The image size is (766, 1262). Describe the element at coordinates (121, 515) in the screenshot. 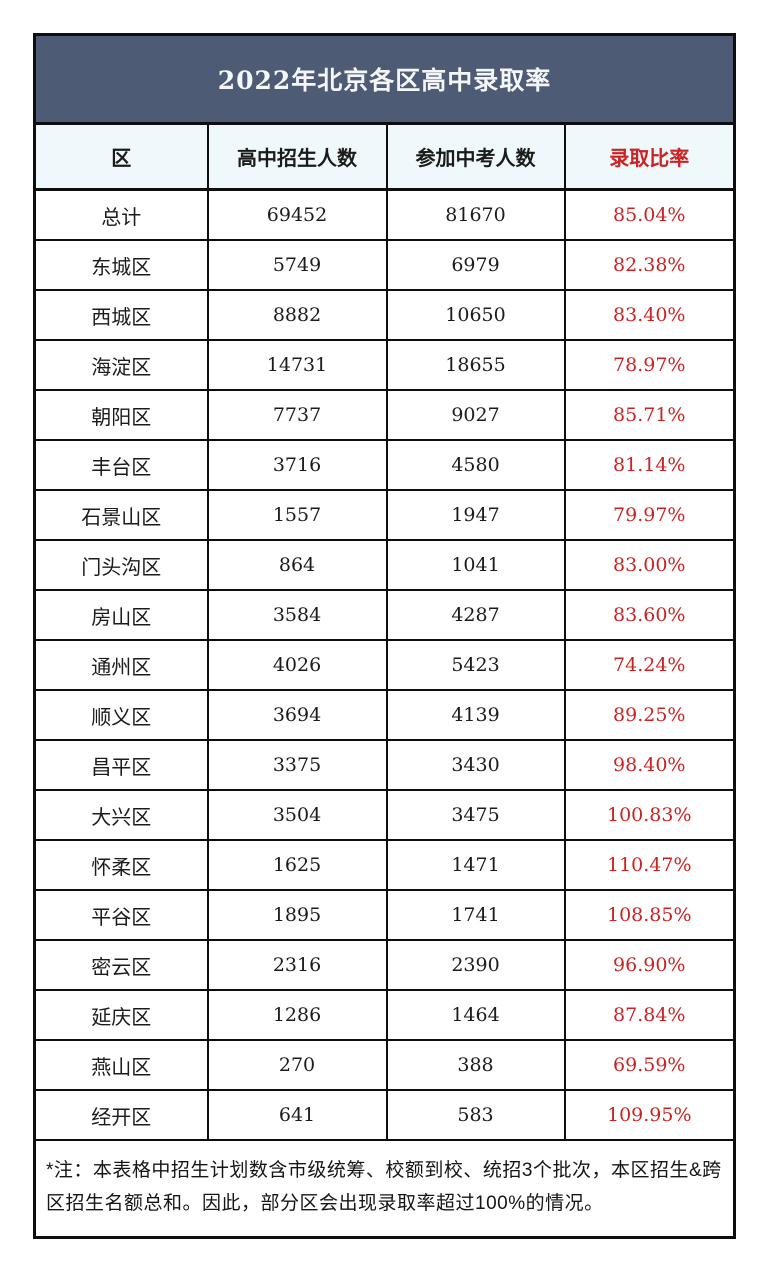

I see `district-cell: 石景山区` at that location.